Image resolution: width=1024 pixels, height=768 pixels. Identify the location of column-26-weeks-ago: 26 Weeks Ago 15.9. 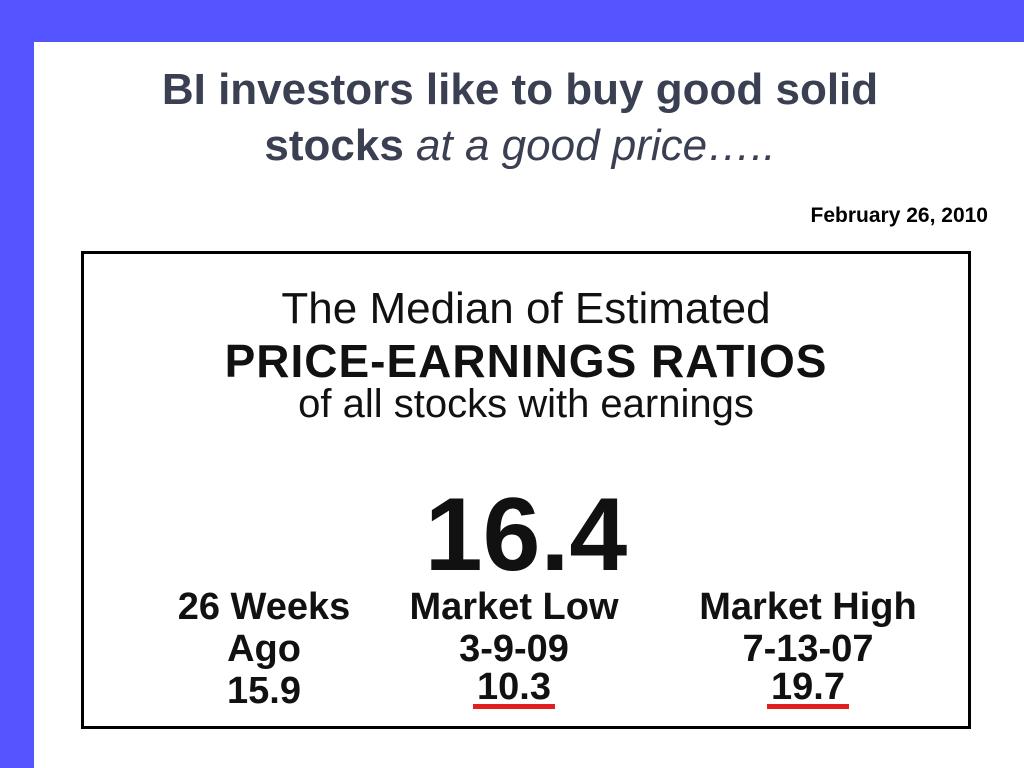
(264, 649).